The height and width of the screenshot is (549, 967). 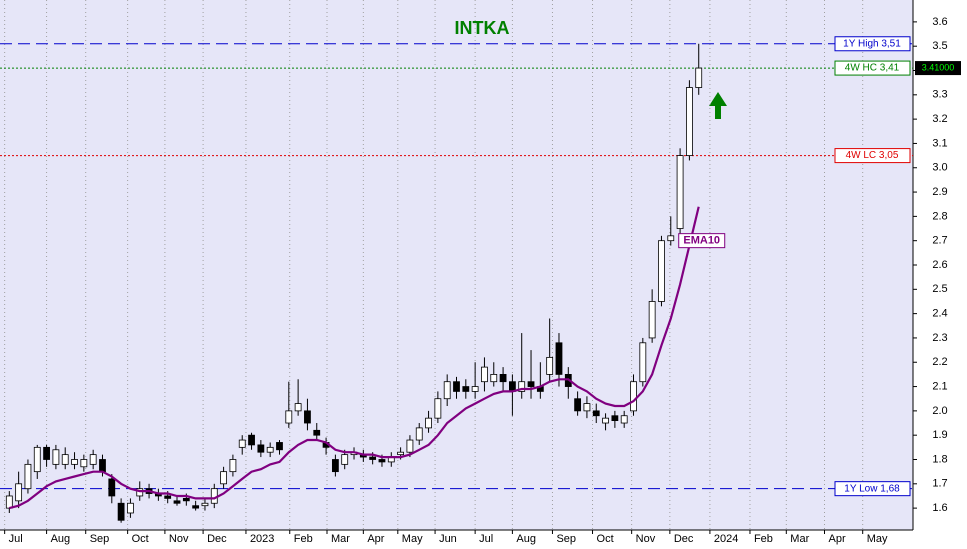 I want to click on y-tick-label: 3.0, so click(x=939, y=168).